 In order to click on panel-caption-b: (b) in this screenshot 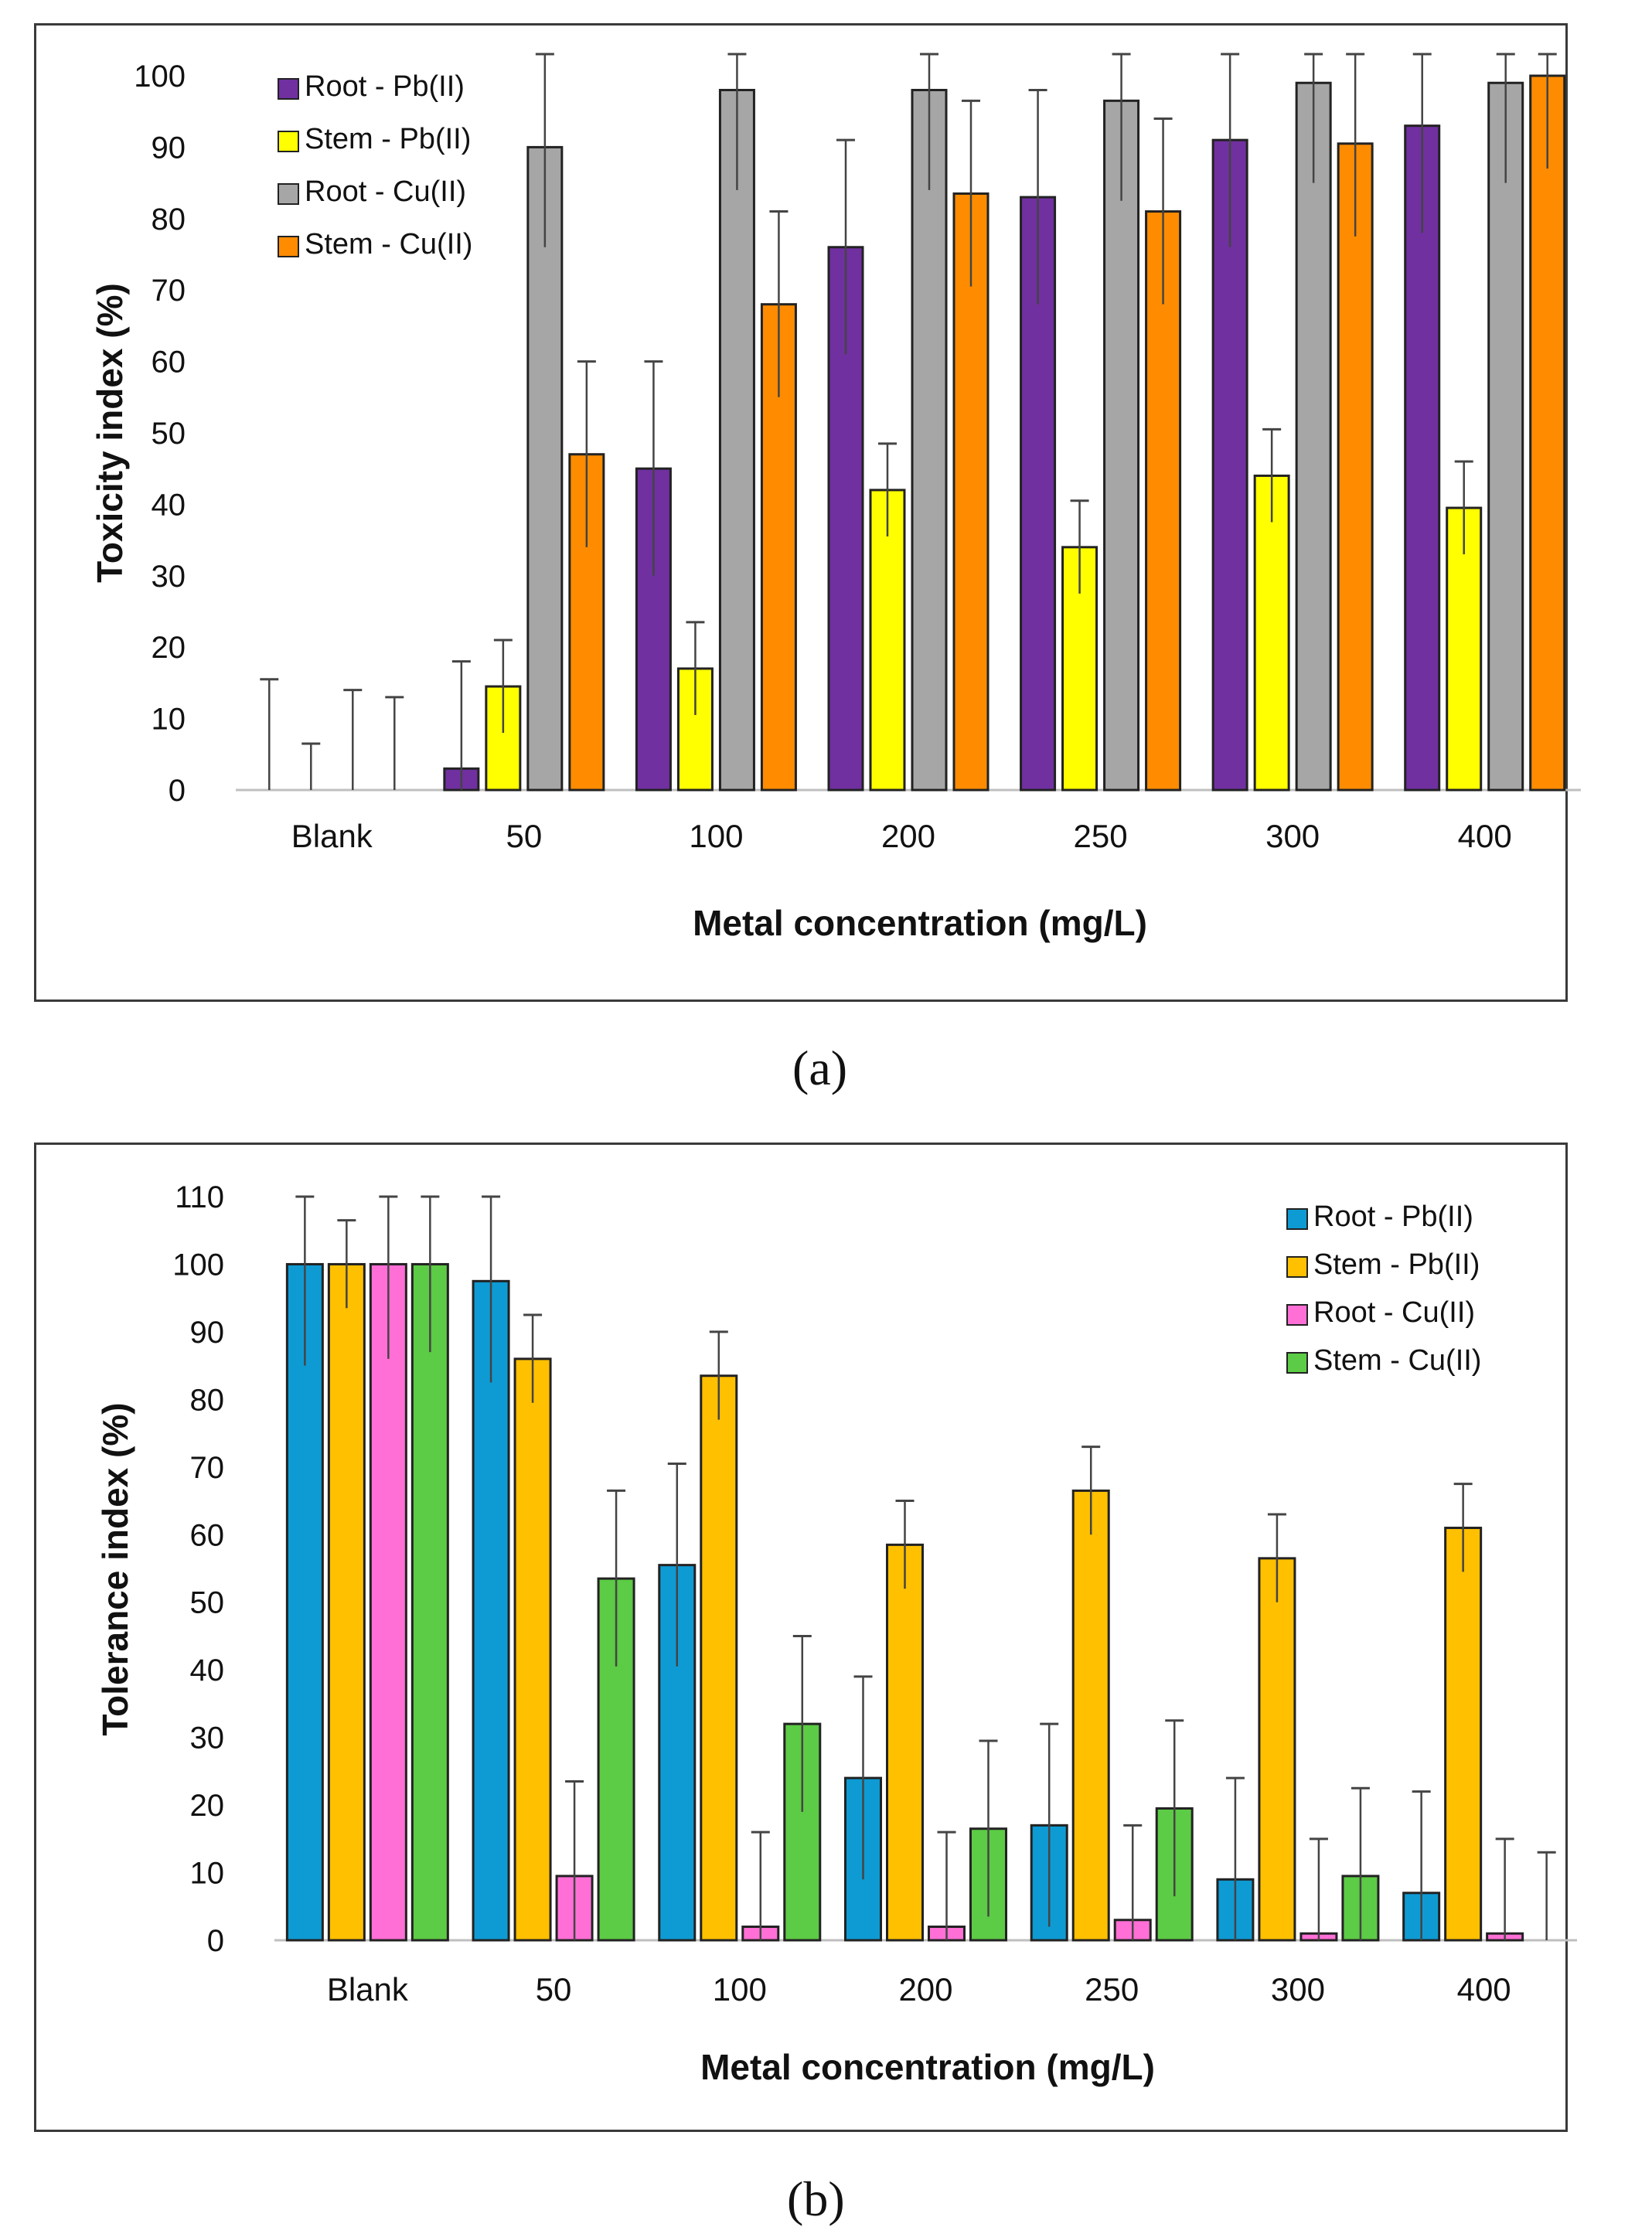, I will do `click(816, 2198)`.